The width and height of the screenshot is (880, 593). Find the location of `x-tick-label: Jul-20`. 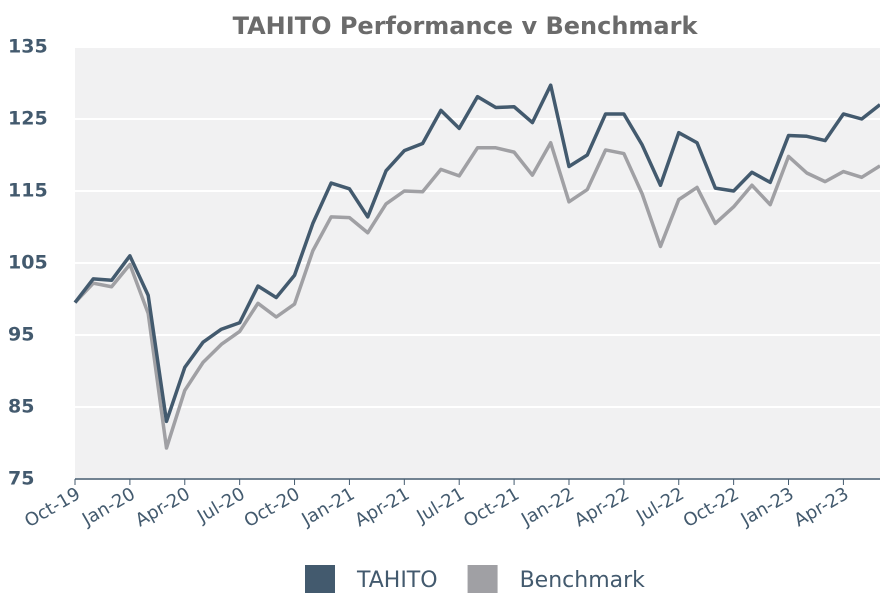

x-tick-label: Jul-20 is located at coordinates (221, 505).